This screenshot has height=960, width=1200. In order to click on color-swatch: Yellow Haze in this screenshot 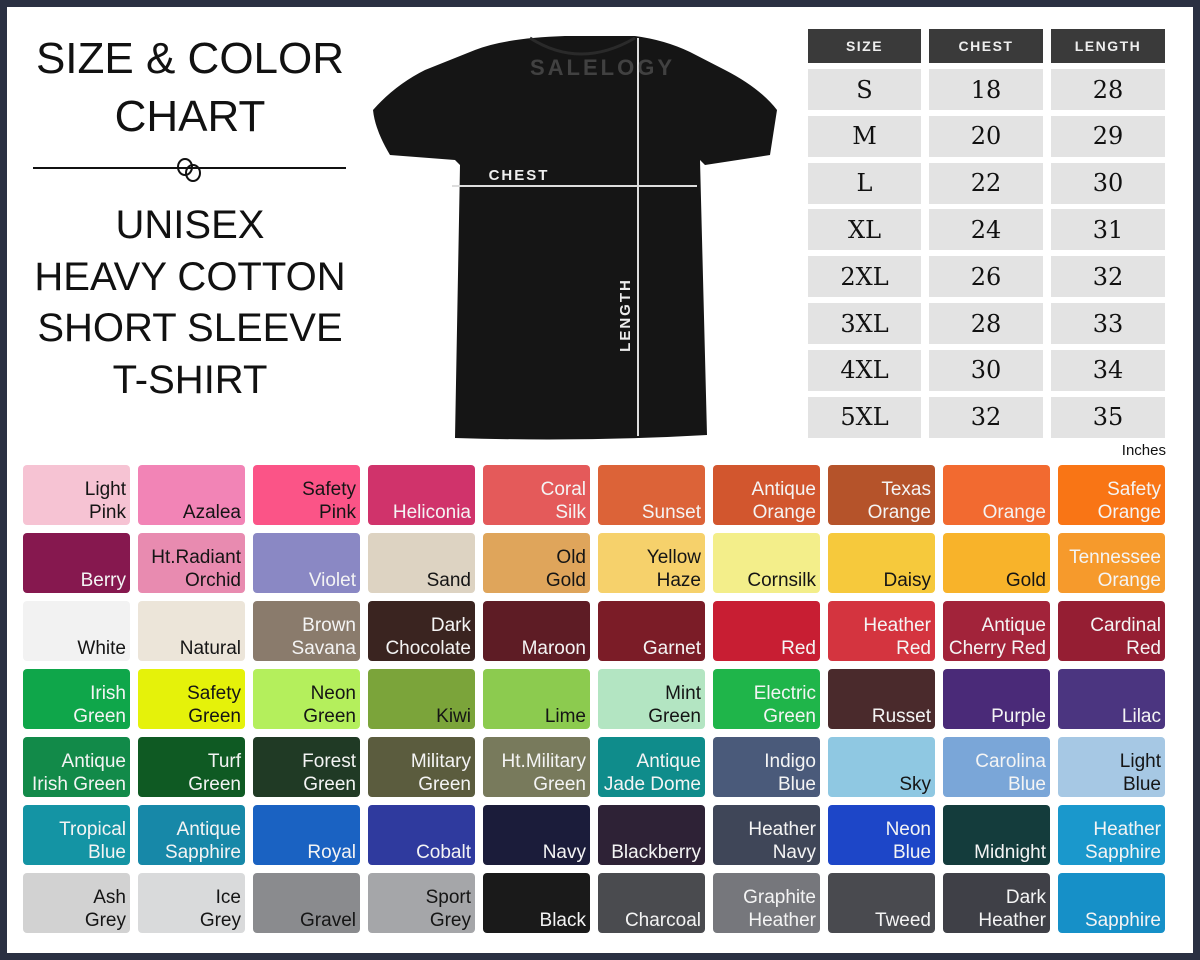, I will do `click(651, 563)`.